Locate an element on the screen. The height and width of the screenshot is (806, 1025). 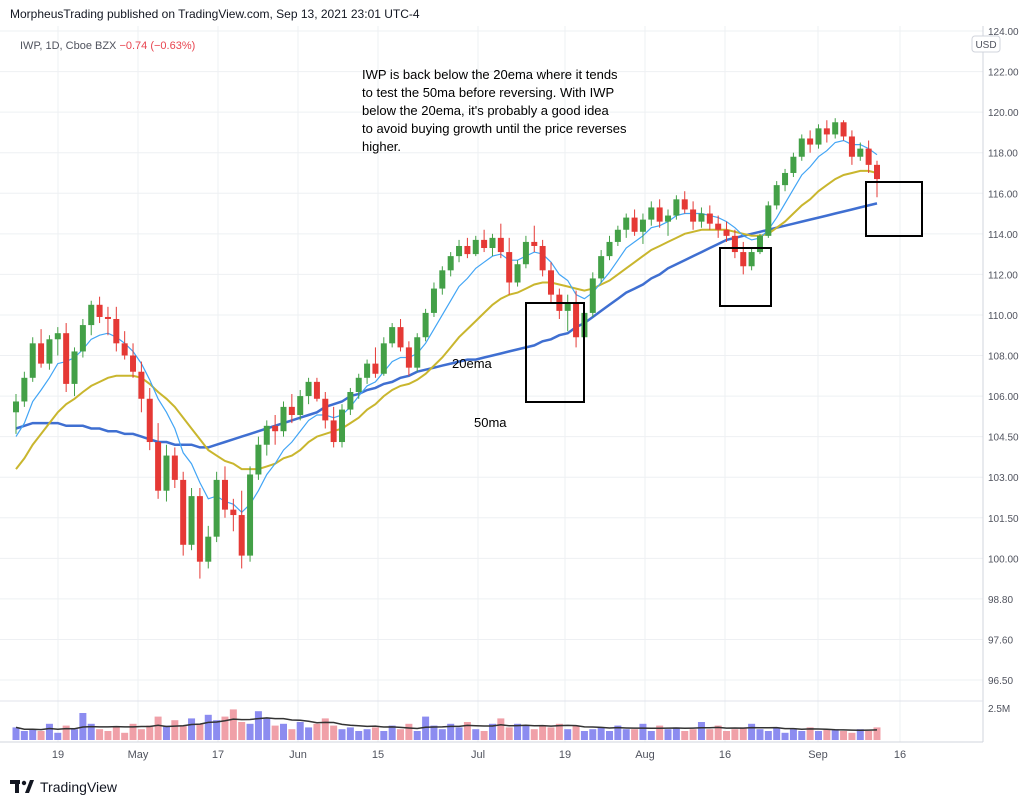
y-tick-label: 114.00 is located at coordinates (1003, 235).